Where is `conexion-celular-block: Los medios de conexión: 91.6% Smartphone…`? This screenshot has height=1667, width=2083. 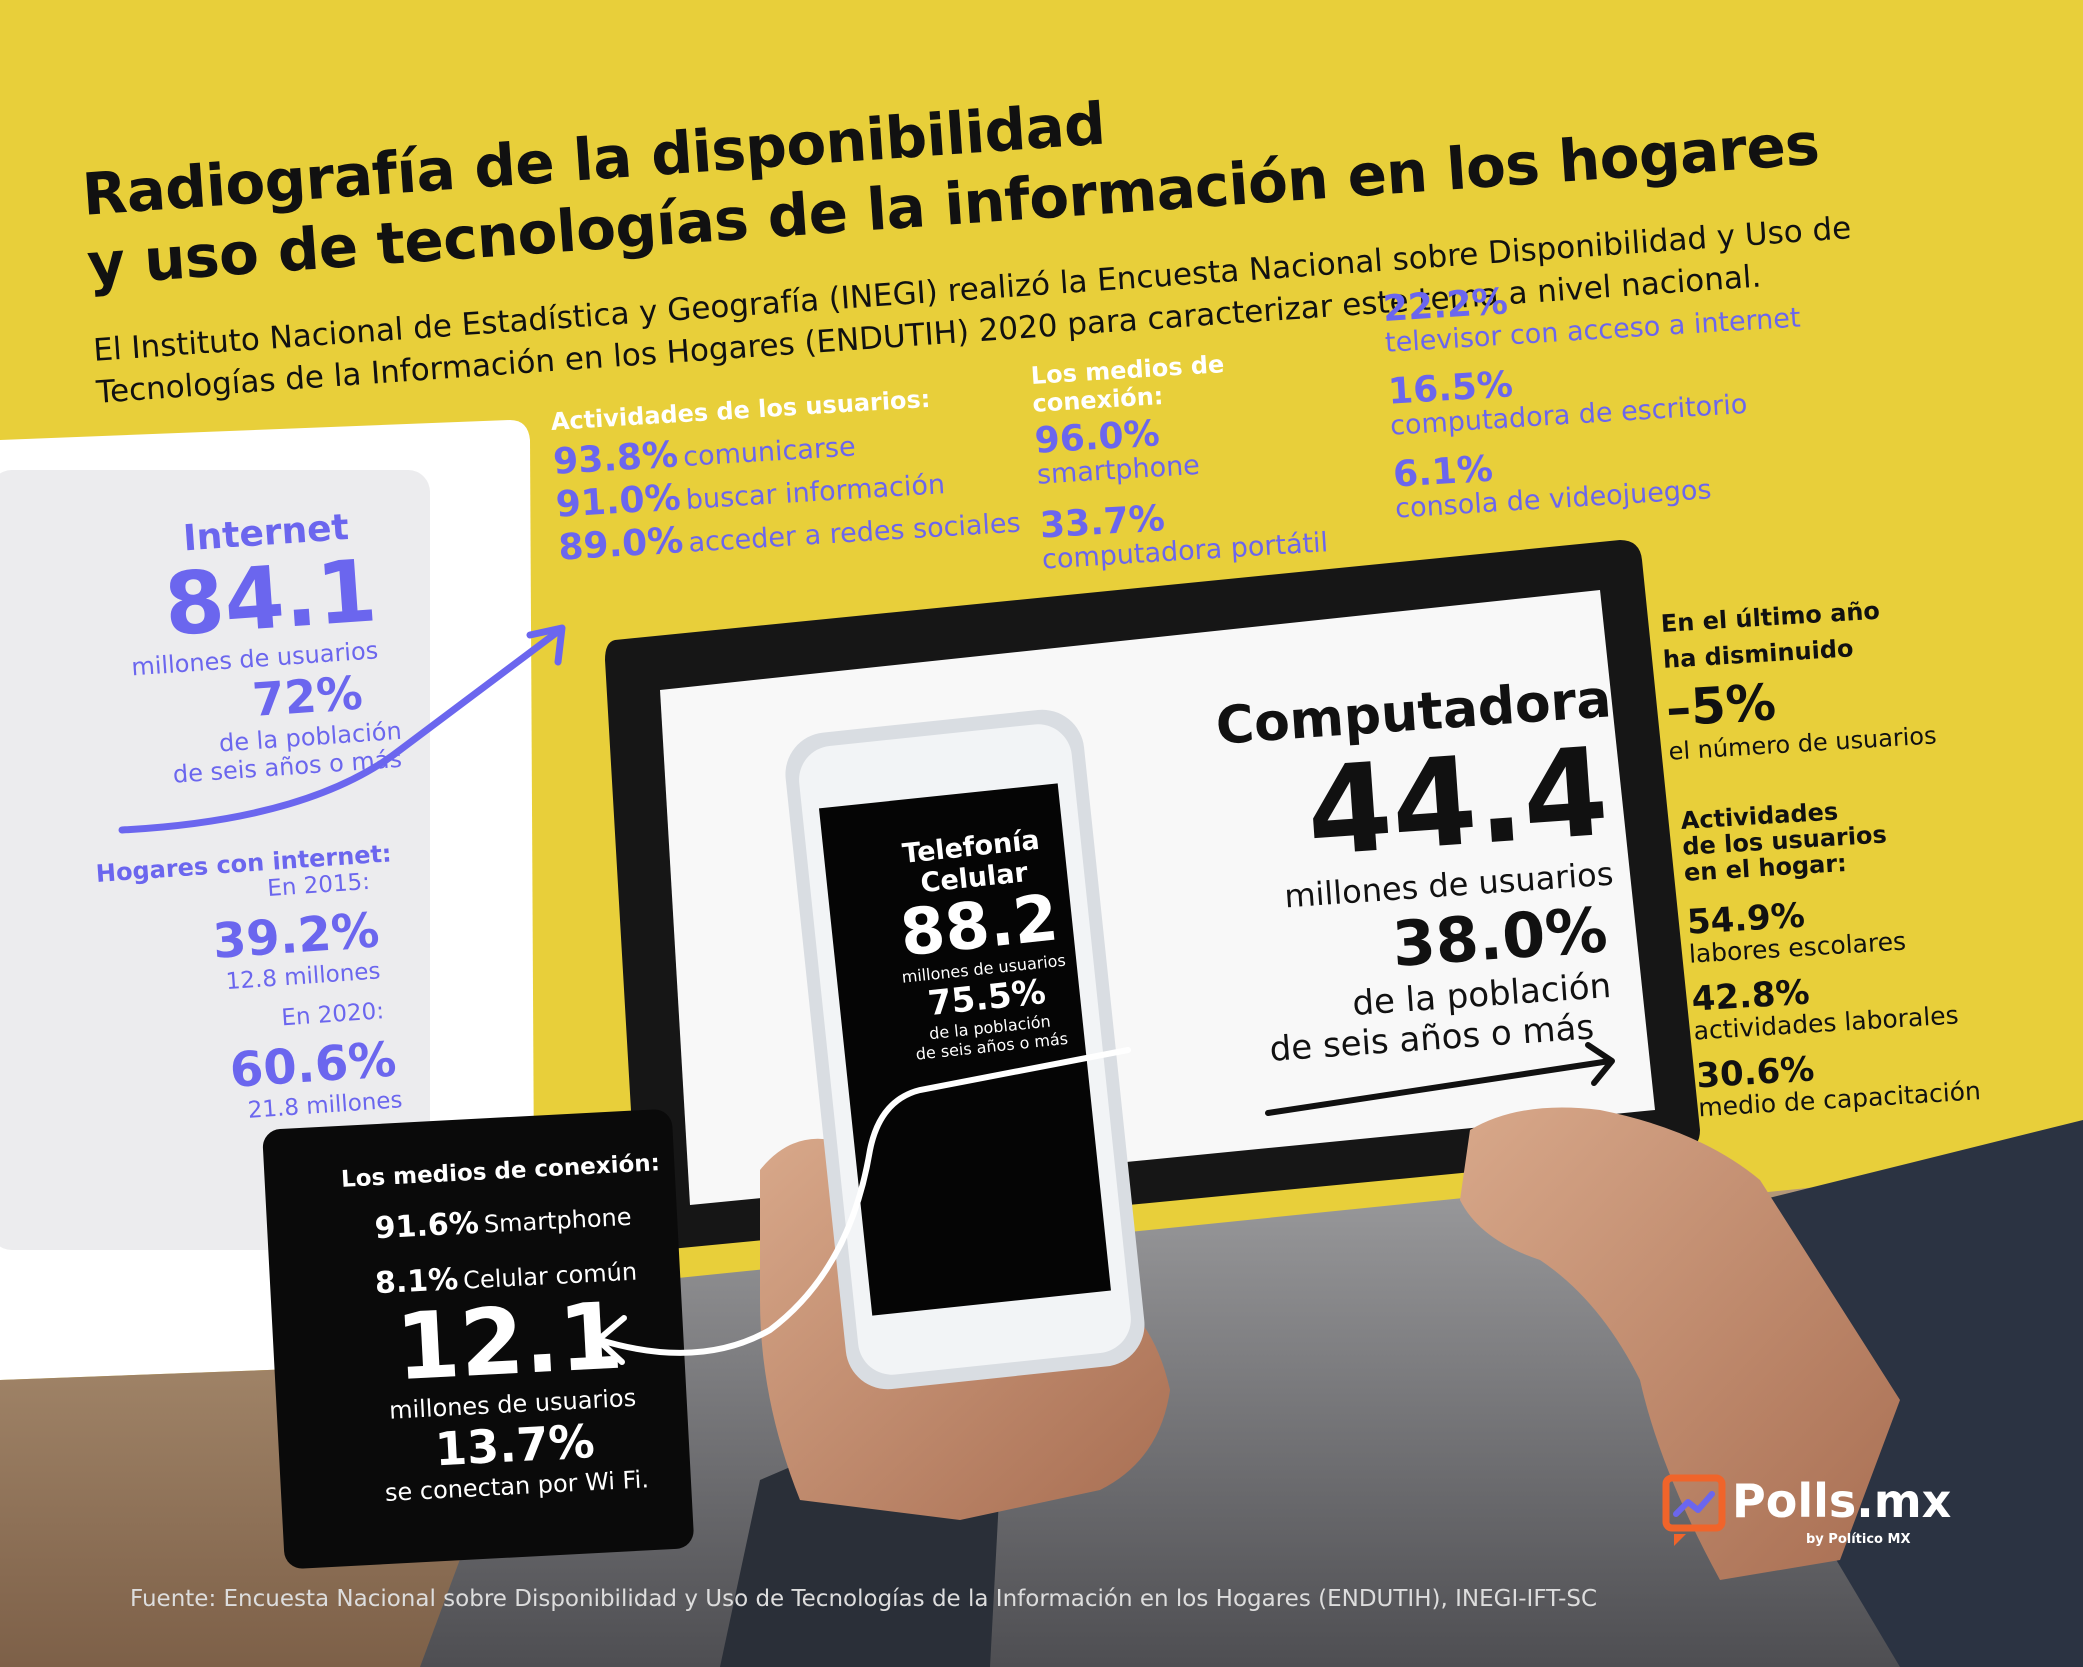
conexion-celular-block: Los medios de conexión: 91.6% Smartphone… is located at coordinates (508, 1329).